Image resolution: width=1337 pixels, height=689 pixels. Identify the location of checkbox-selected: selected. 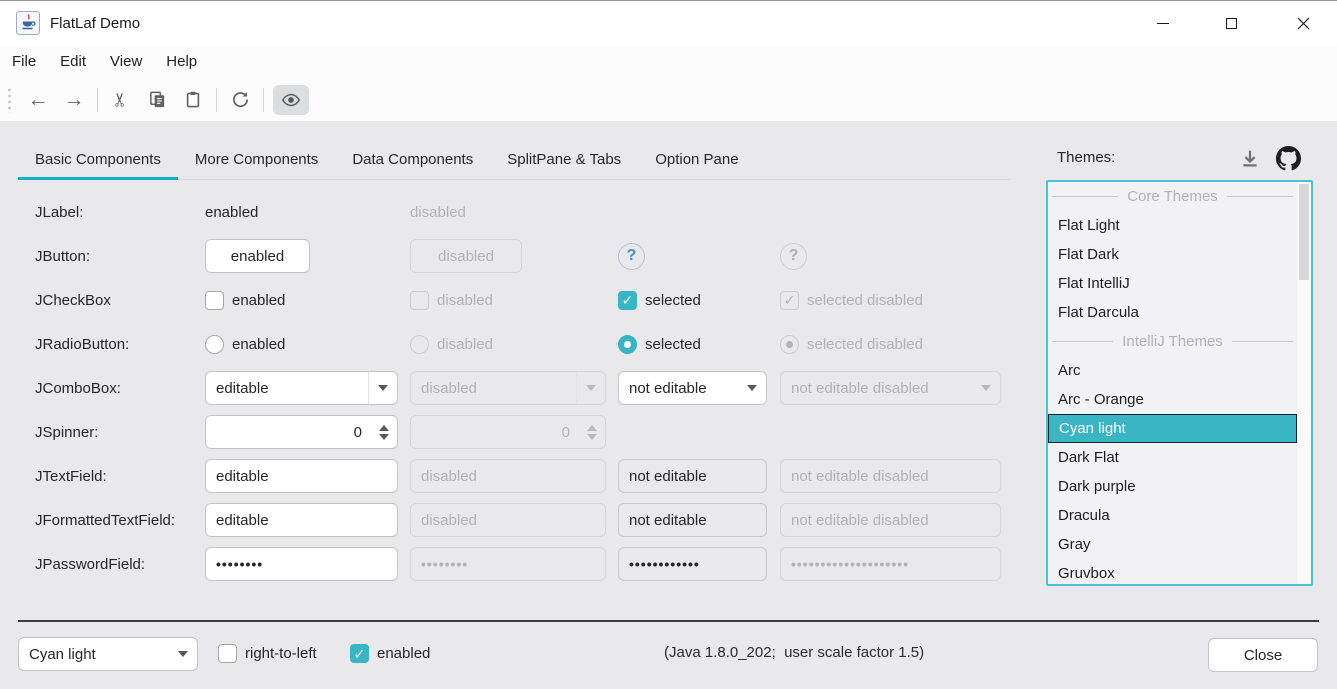
(699, 300).